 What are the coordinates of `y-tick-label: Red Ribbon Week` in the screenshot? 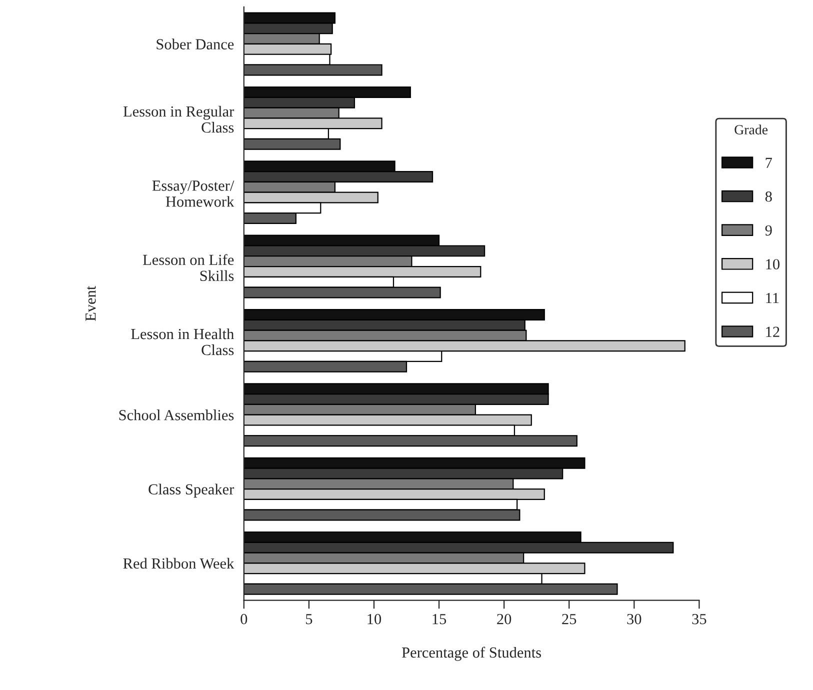 It's located at (178, 563).